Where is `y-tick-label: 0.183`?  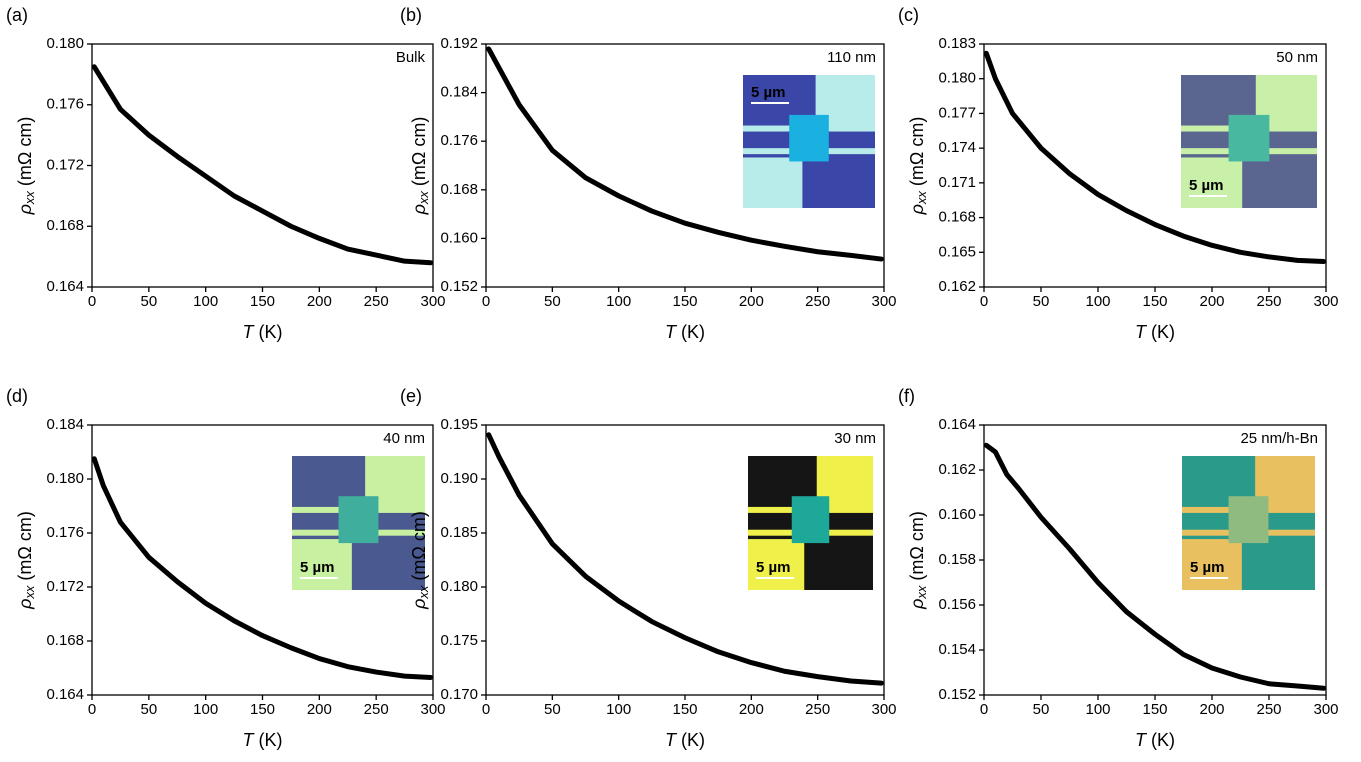 y-tick-label: 0.183 is located at coordinates (957, 43).